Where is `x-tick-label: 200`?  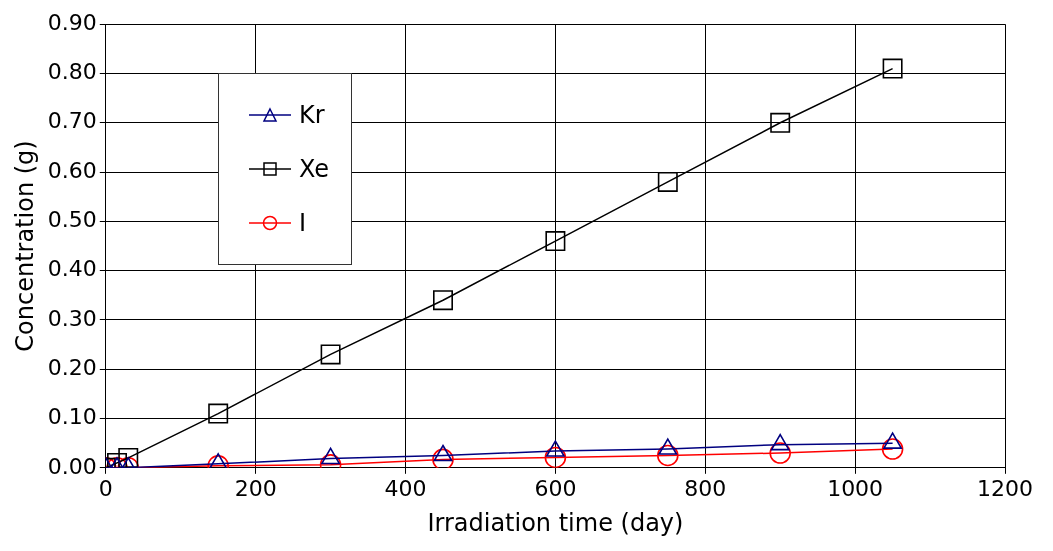
x-tick-label: 200 is located at coordinates (255, 488).